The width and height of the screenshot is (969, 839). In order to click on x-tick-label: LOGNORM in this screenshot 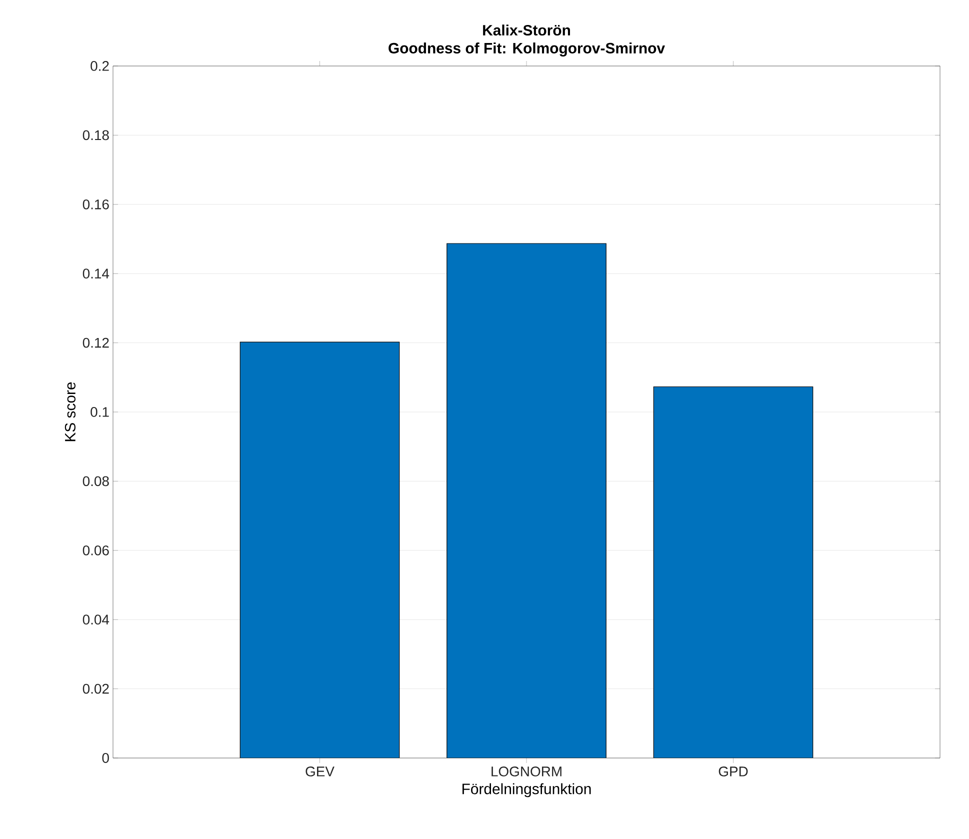, I will do `click(527, 771)`.